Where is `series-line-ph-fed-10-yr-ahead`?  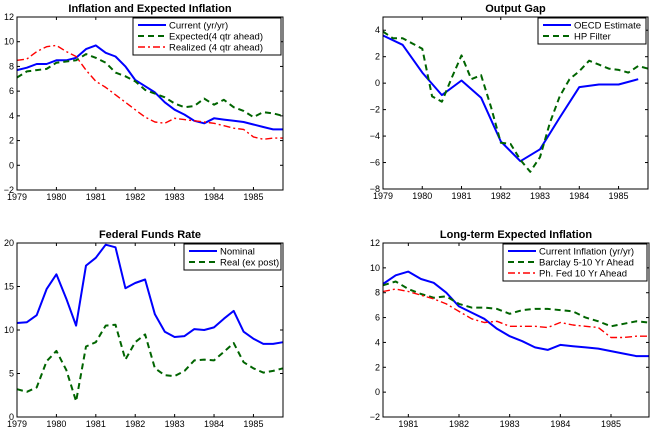 series-line-ph-fed-10-yr-ahead is located at coordinates (515, 313).